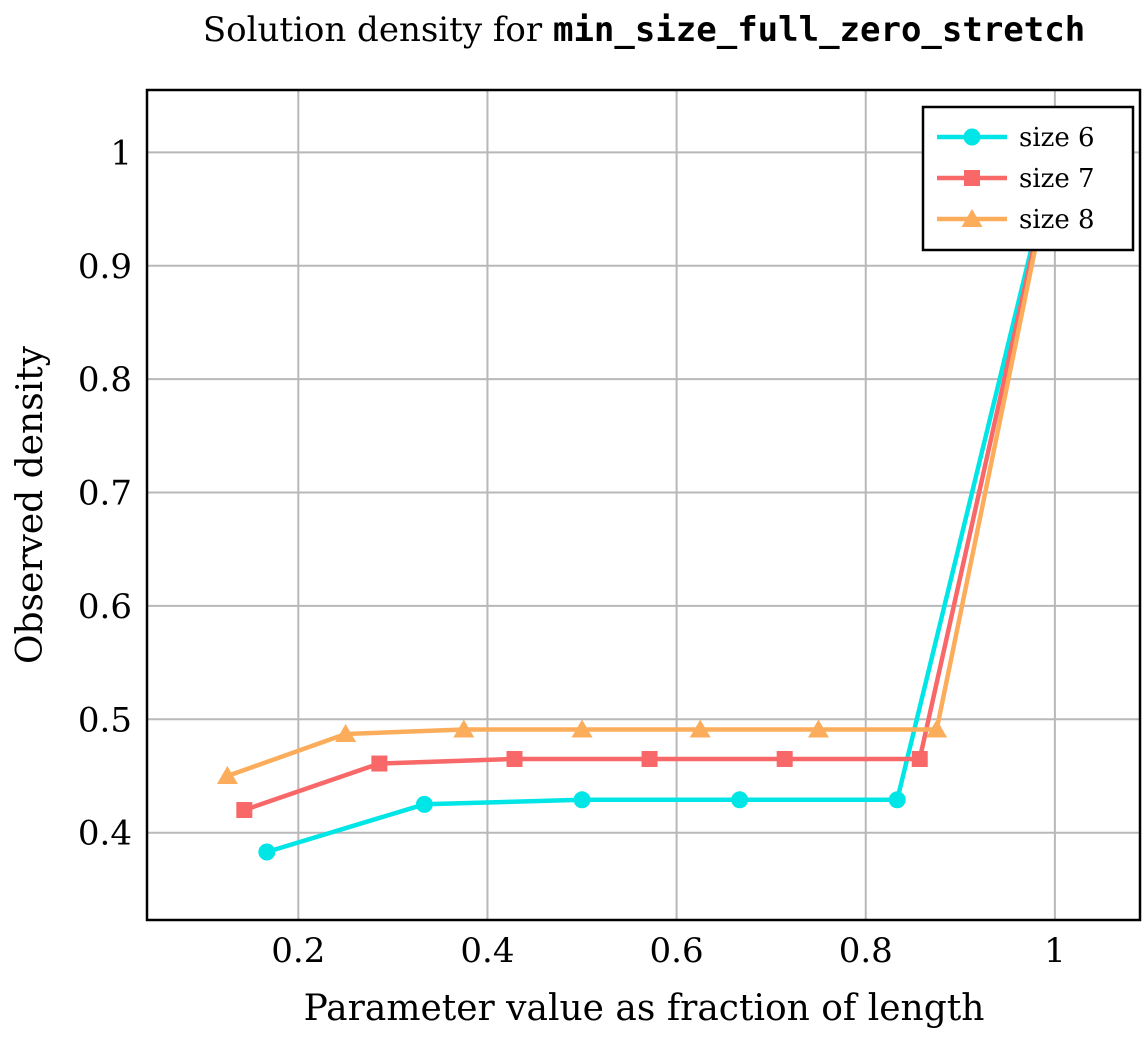 This screenshot has width=1142, height=1043. What do you see at coordinates (677, 951) in the screenshot?
I see `x-tick-label: 0.6` at bounding box center [677, 951].